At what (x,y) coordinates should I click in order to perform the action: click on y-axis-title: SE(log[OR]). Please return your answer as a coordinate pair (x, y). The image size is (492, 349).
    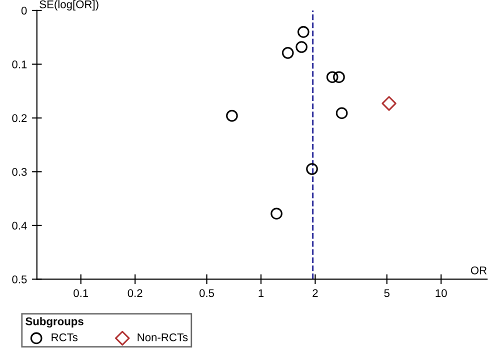
    Looking at the image, I should click on (69, 5).